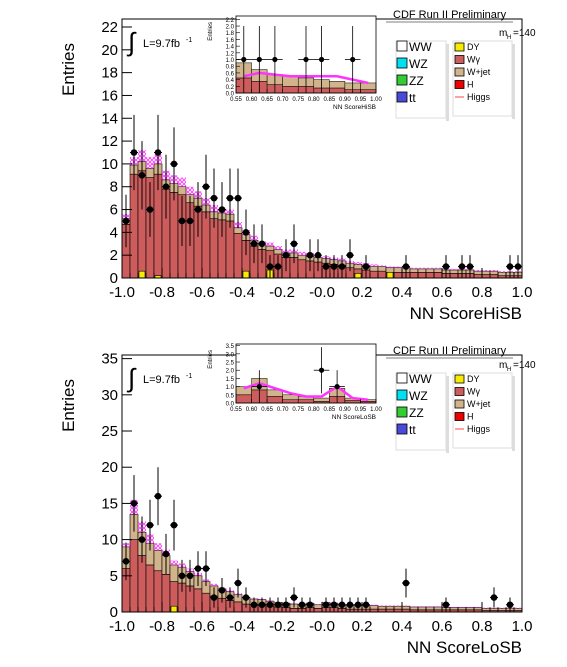  Describe the element at coordinates (329, 410) in the screenshot. I see `inset-x-tick-label: 0.85` at that location.